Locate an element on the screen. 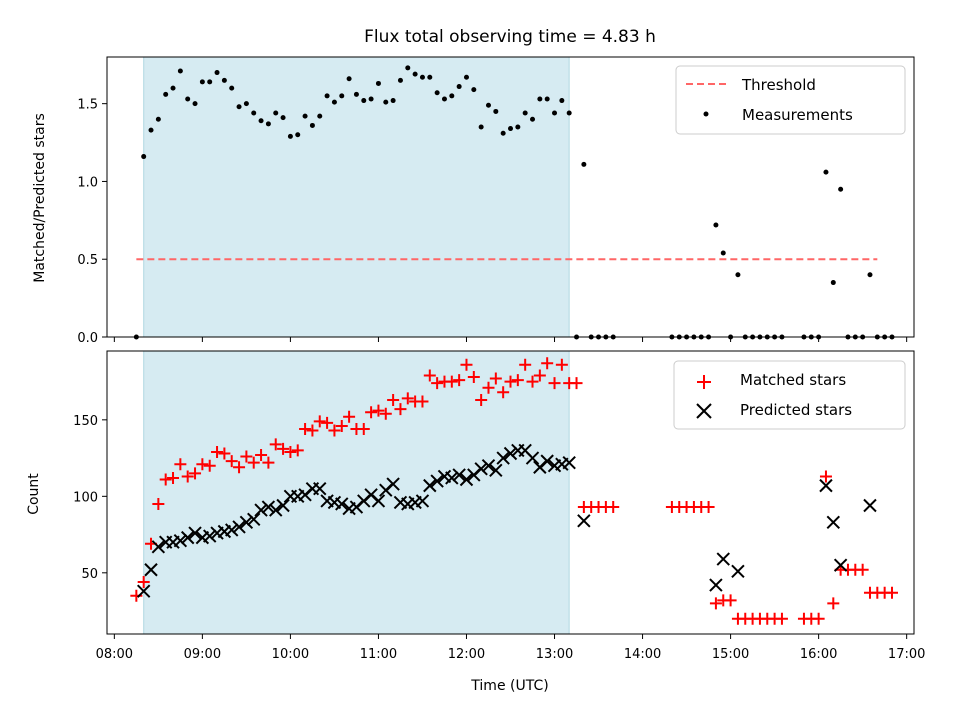 This screenshot has width=960, height=720. x-tick-label: 17:00 is located at coordinates (906, 654).